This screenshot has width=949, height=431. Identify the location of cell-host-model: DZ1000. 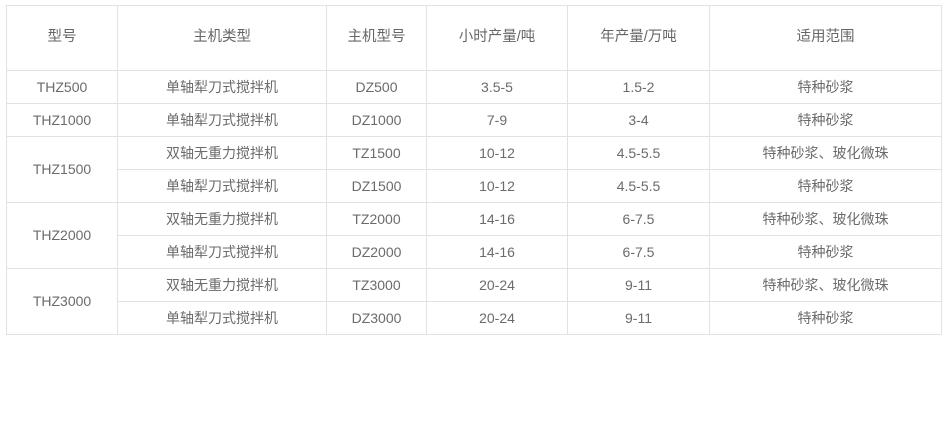
(376, 120).